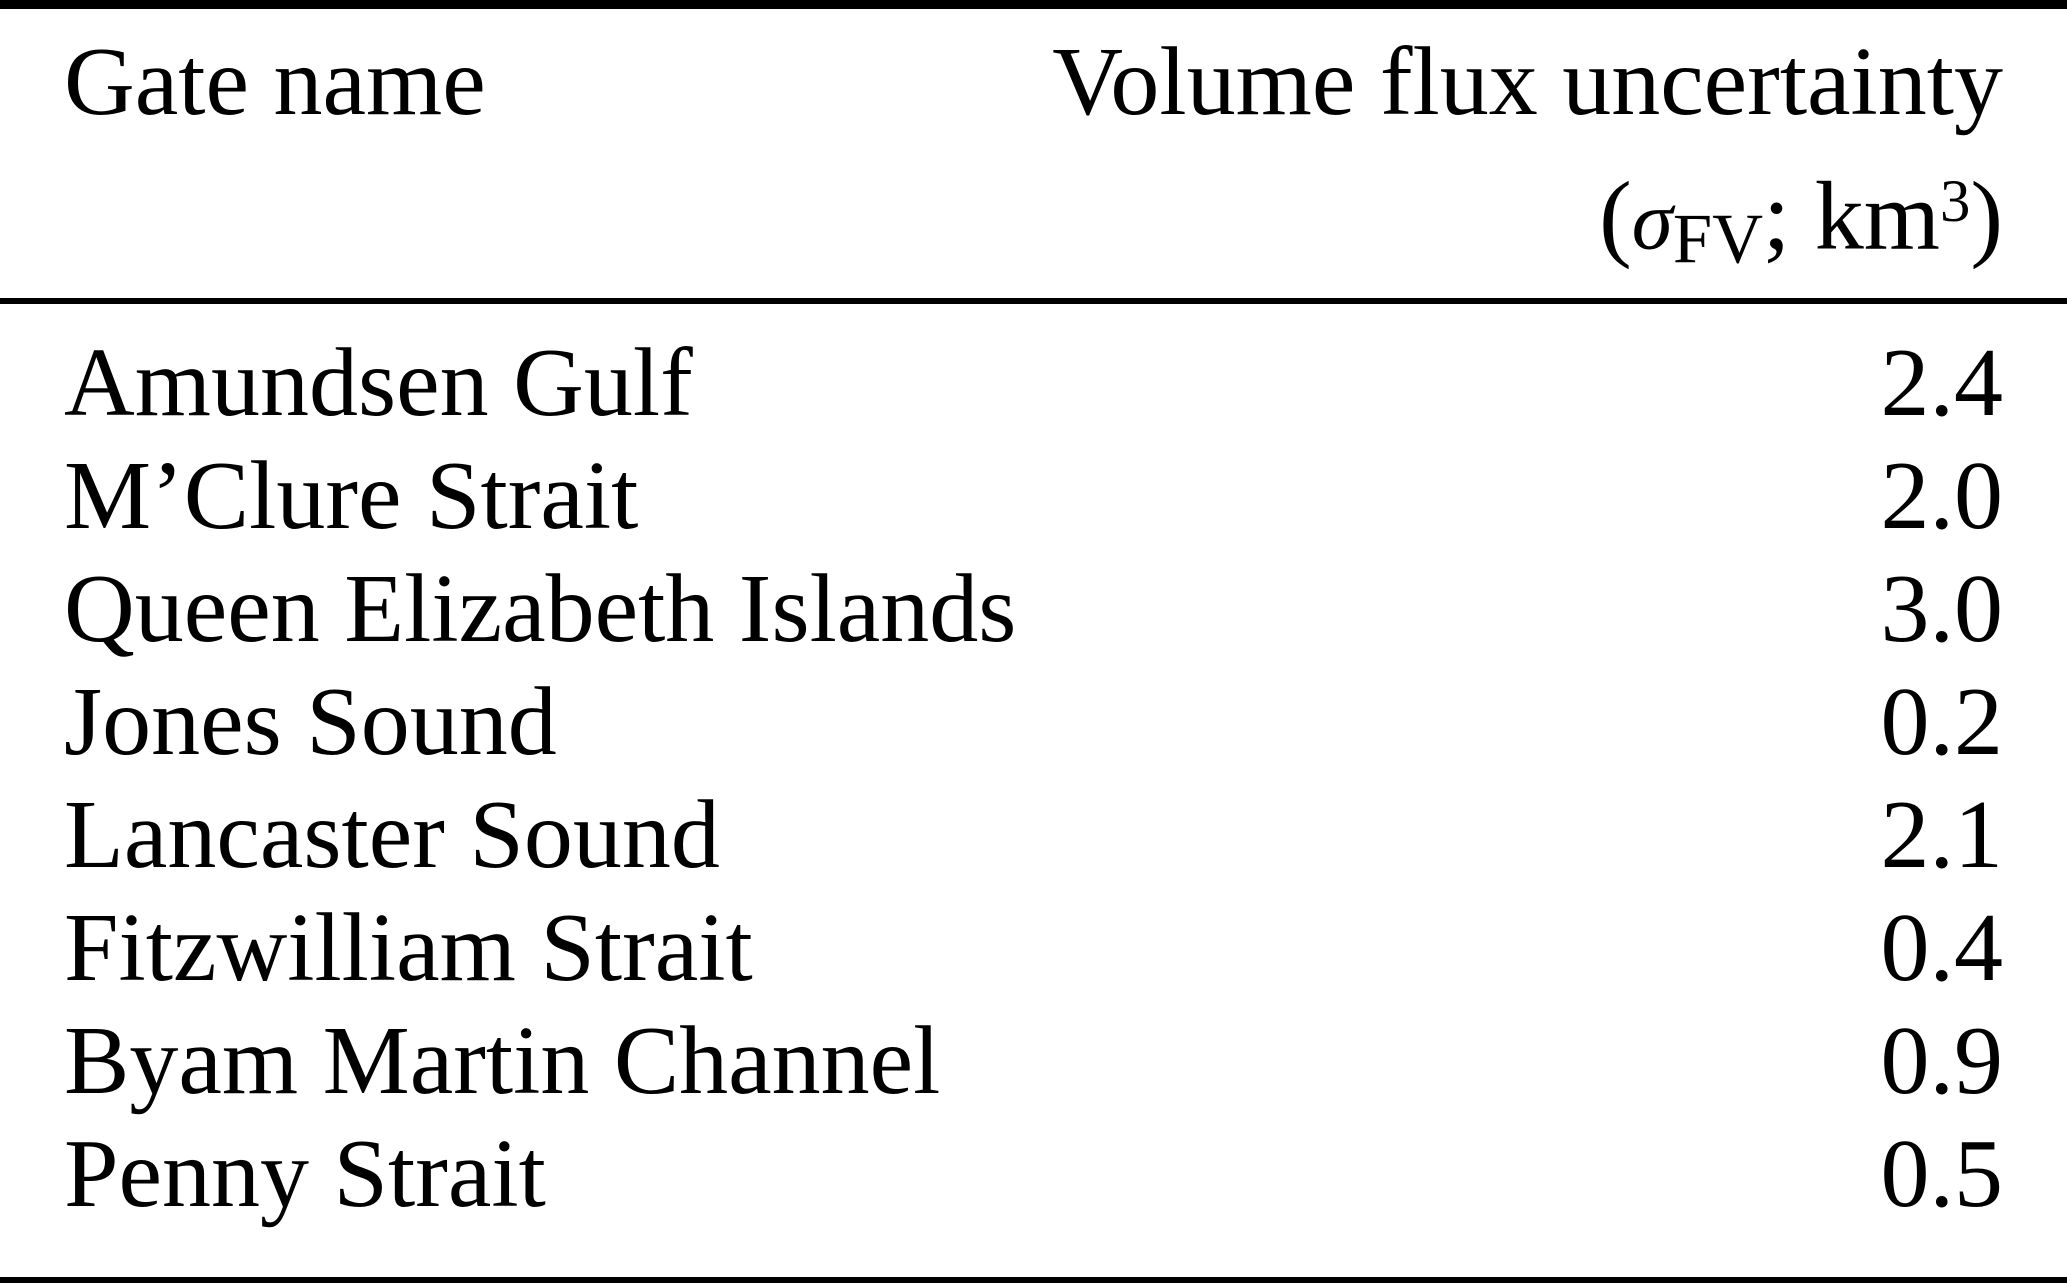 The height and width of the screenshot is (1285, 2067). I want to click on volume-flux-header-text: Volume flux uncertainty, so click(1527, 82).